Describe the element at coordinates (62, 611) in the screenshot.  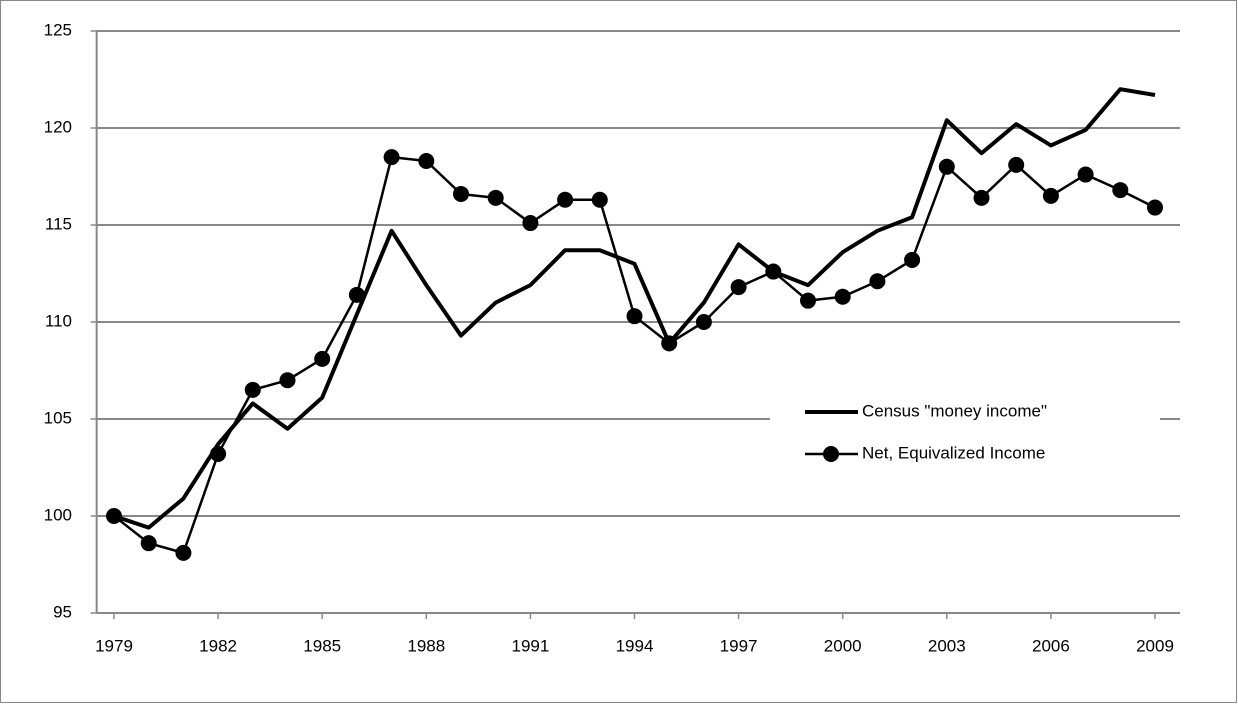
I see `y-tick-label: 95` at that location.